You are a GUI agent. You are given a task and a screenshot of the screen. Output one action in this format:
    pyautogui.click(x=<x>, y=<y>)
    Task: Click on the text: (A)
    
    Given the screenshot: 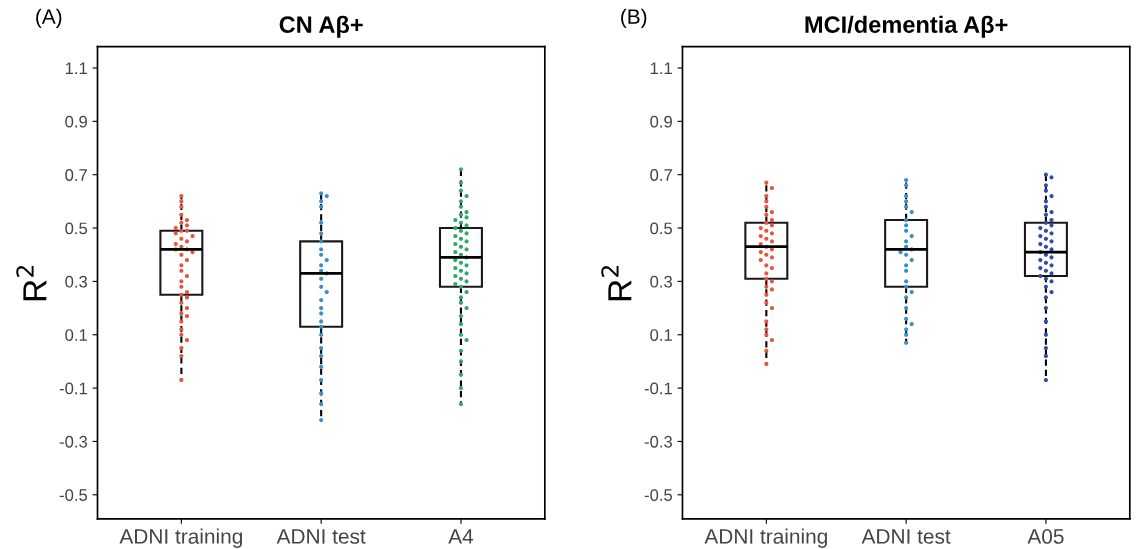 What is the action you would take?
    pyautogui.click(x=49, y=18)
    